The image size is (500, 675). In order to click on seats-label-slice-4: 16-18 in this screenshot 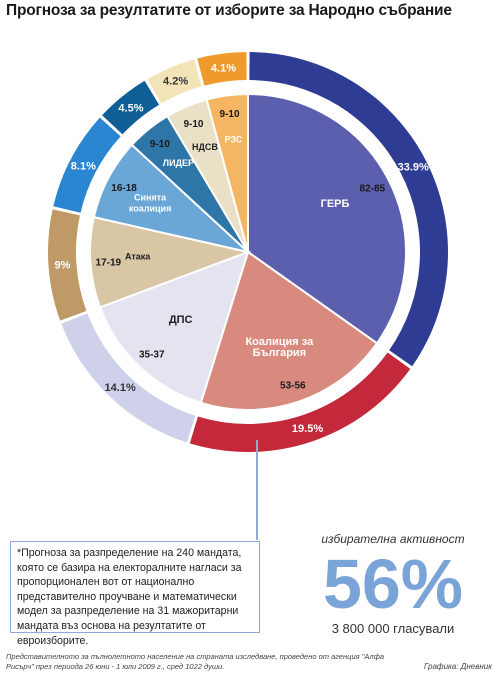, I will do `click(124, 188)`.